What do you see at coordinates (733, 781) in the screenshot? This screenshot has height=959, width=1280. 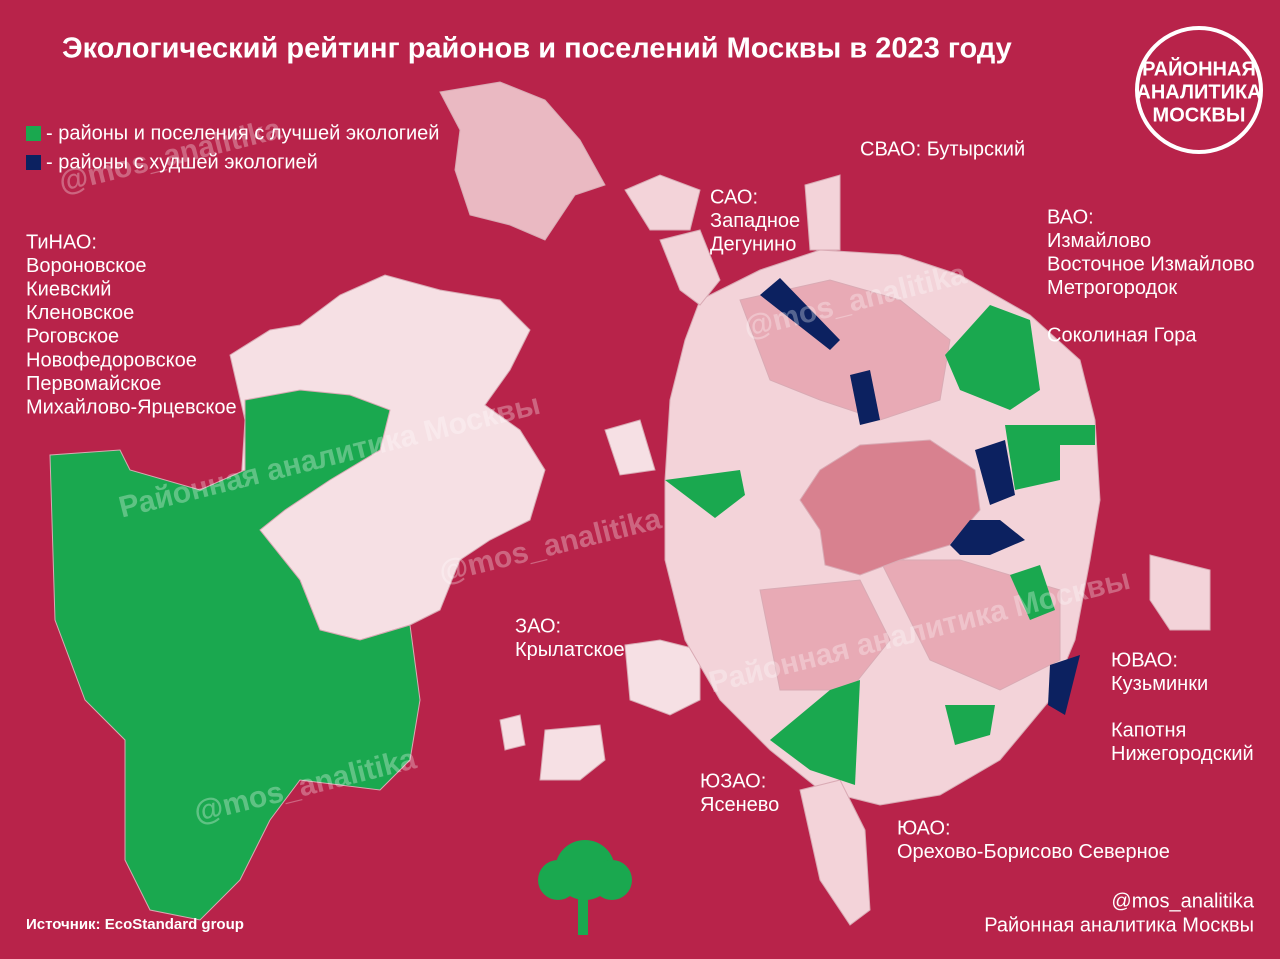 I see `district-label: ЮЗАО:` at bounding box center [733, 781].